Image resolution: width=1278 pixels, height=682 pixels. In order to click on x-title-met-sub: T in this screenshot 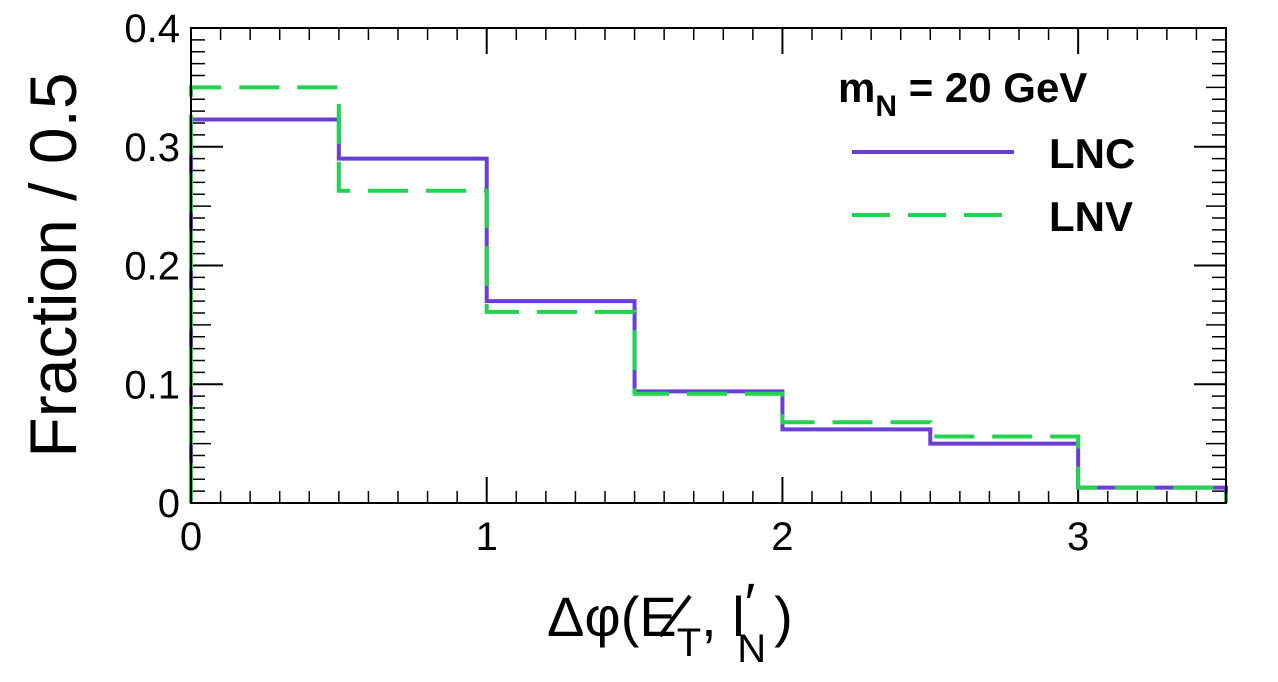, I will do `click(689, 643)`.